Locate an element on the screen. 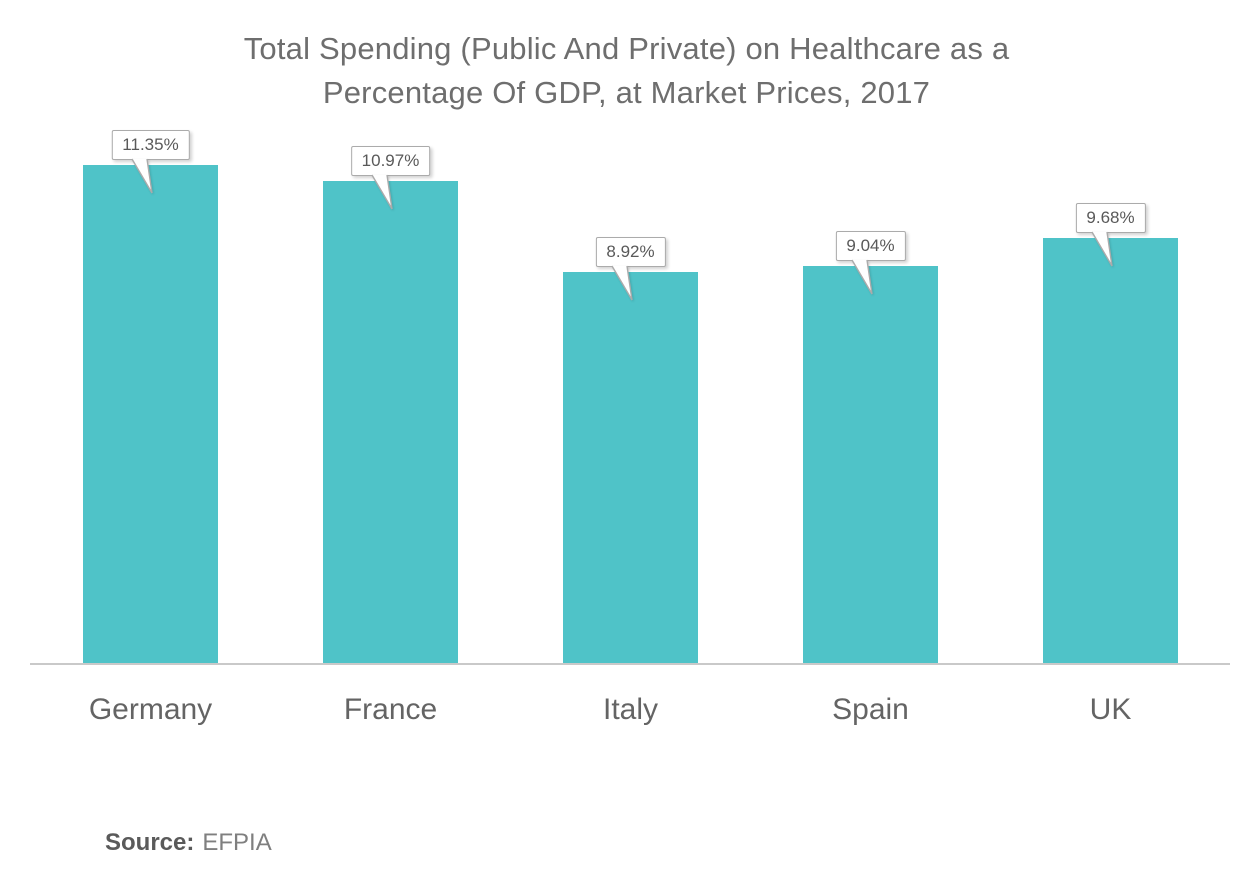 This screenshot has height=881, width=1253. bar-spain is located at coordinates (870, 465).